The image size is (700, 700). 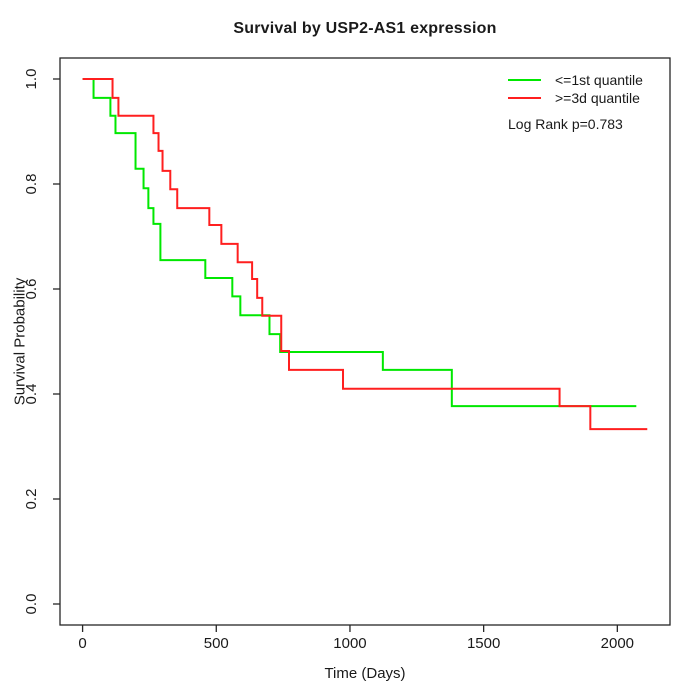 What do you see at coordinates (82, 643) in the screenshot?
I see `svg-text: 0` at bounding box center [82, 643].